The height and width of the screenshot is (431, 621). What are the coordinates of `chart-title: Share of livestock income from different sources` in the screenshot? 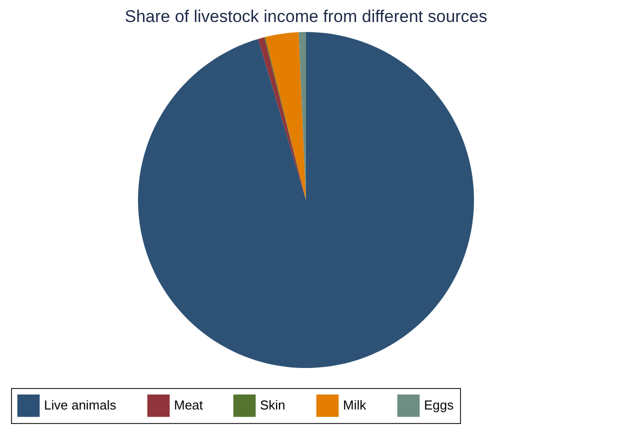 It's located at (306, 16).